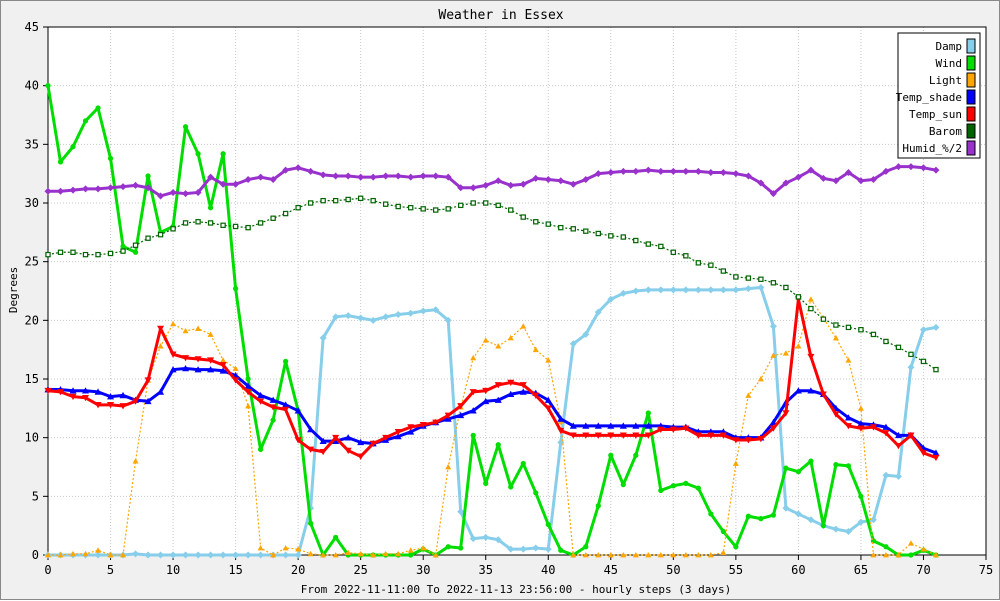 The image size is (1000, 601). What do you see at coordinates (548, 570) in the screenshot?
I see `x-tick-label: 40` at bounding box center [548, 570].